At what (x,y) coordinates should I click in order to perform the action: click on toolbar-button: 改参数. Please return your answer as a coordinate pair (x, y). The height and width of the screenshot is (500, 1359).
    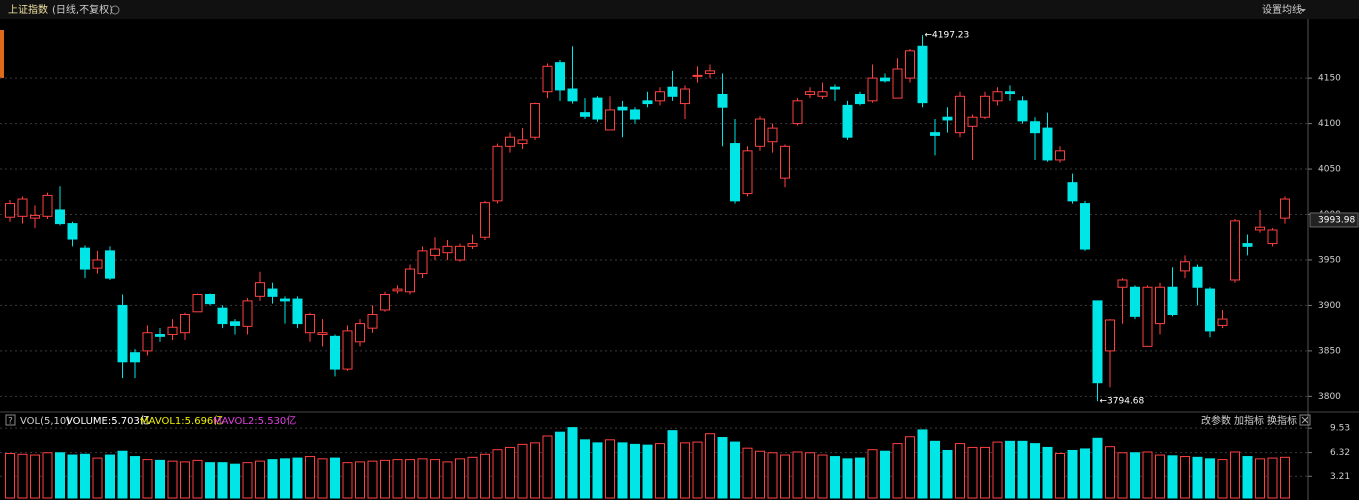
    Looking at the image, I should click on (1216, 420).